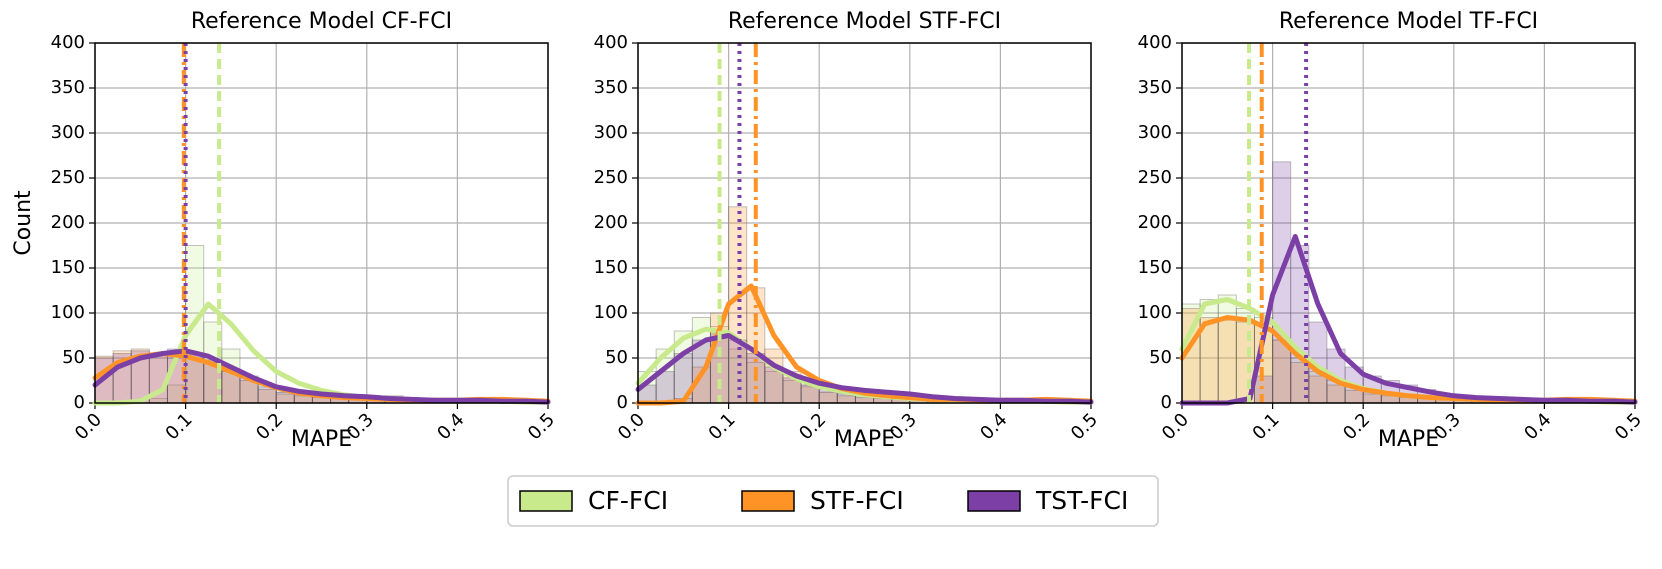 The width and height of the screenshot is (1662, 569). I want to click on panel-title: Reference Model STF-FCI, so click(864, 21).